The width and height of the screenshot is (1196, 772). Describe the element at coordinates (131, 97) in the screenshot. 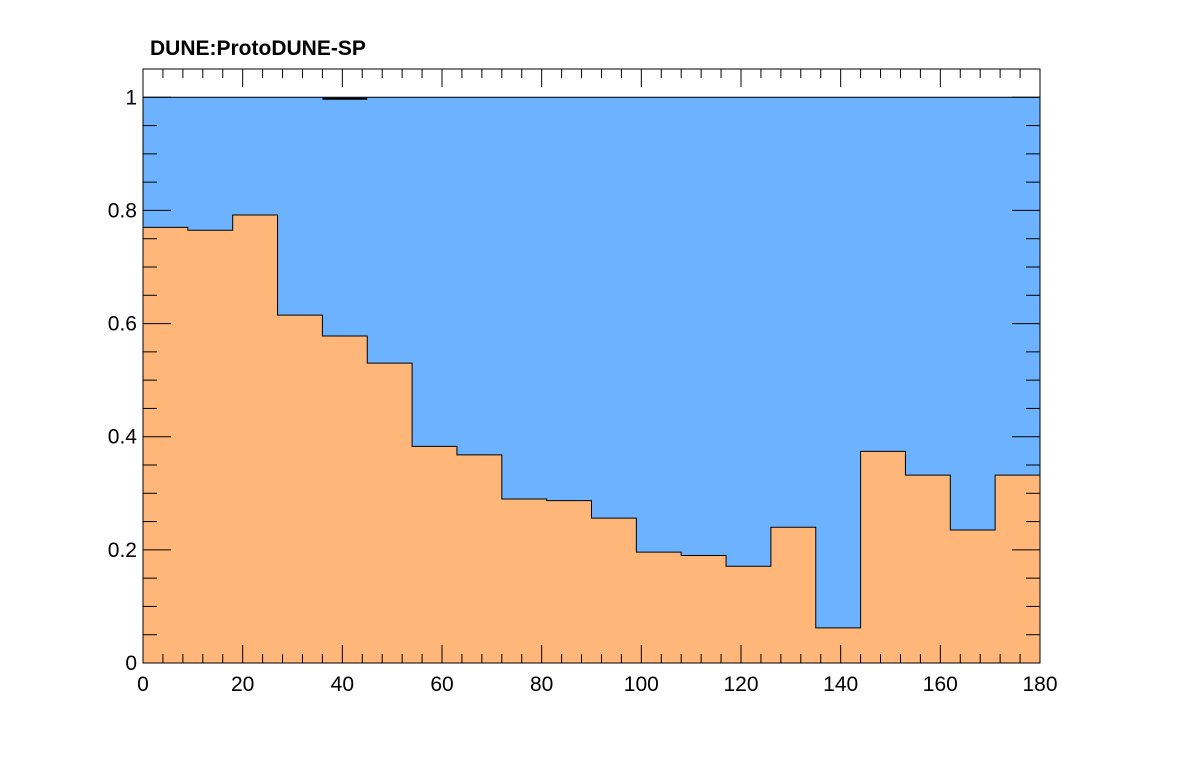

I see `y-tick-label: 1` at that location.